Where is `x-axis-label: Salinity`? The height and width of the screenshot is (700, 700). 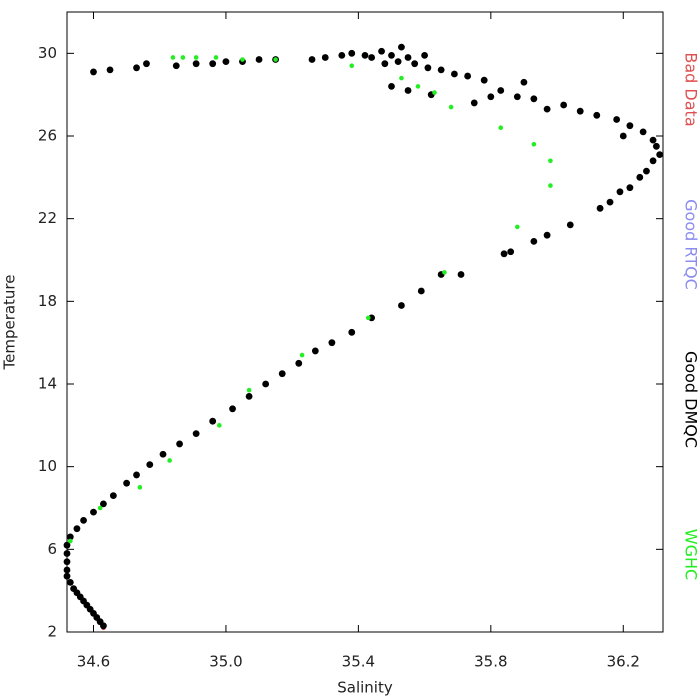
x-axis-label: Salinity is located at coordinates (365, 688).